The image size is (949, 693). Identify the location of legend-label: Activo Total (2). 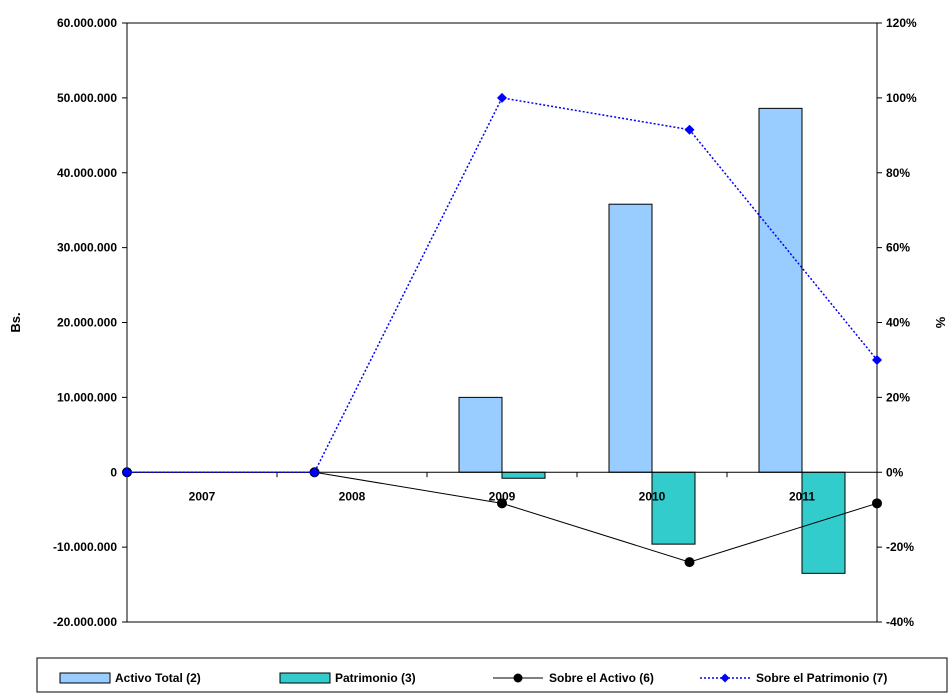
(158, 678).